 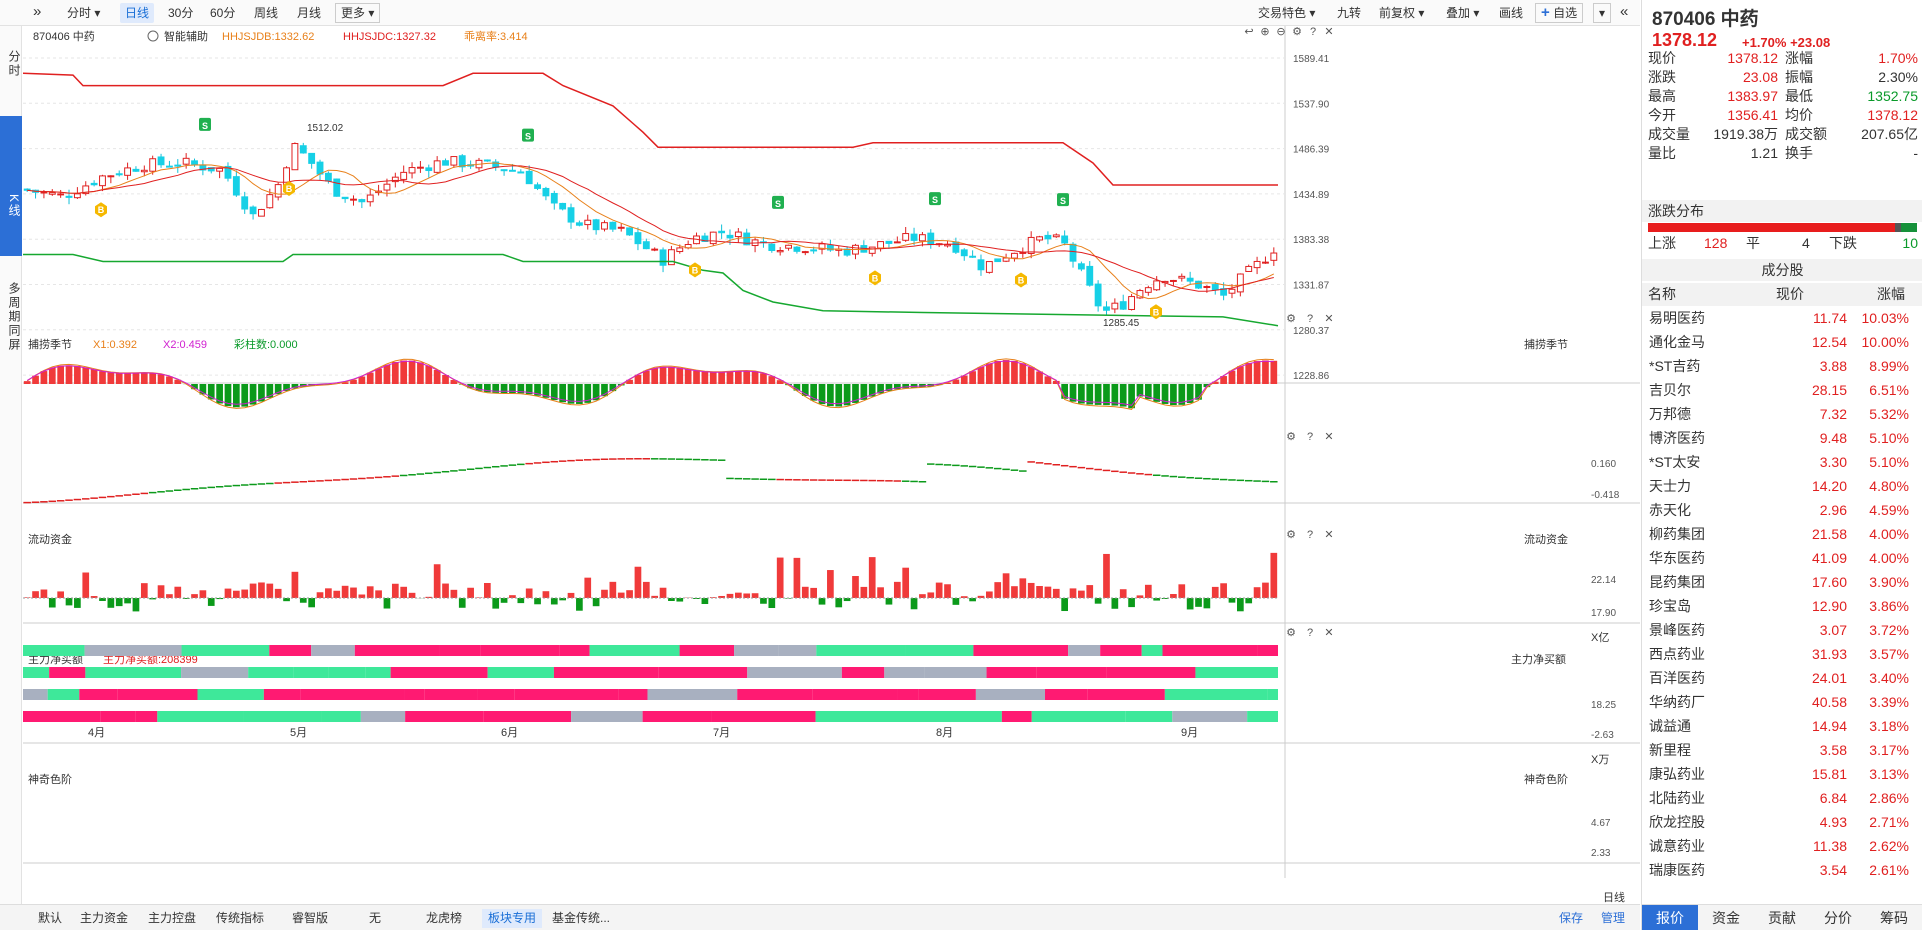 I want to click on constituent-row: 瑞康医药 3.54 2.61%, so click(x=1782, y=870).